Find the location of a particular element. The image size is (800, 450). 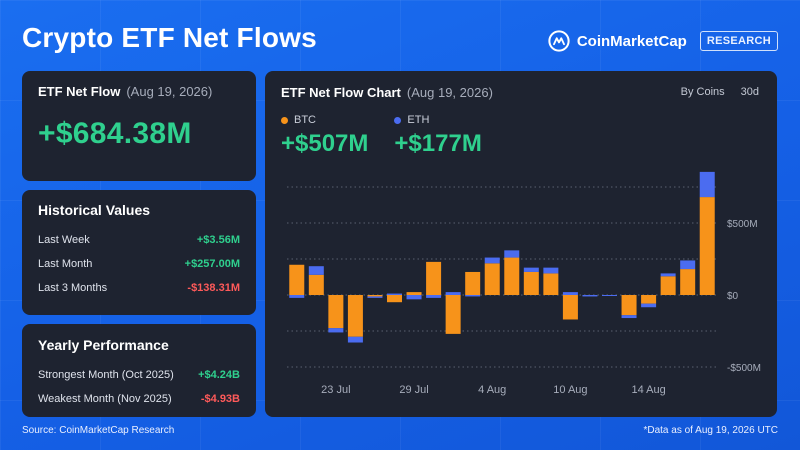

yearly-row-label: Weakest Month (Nov 2025) is located at coordinates (105, 399).